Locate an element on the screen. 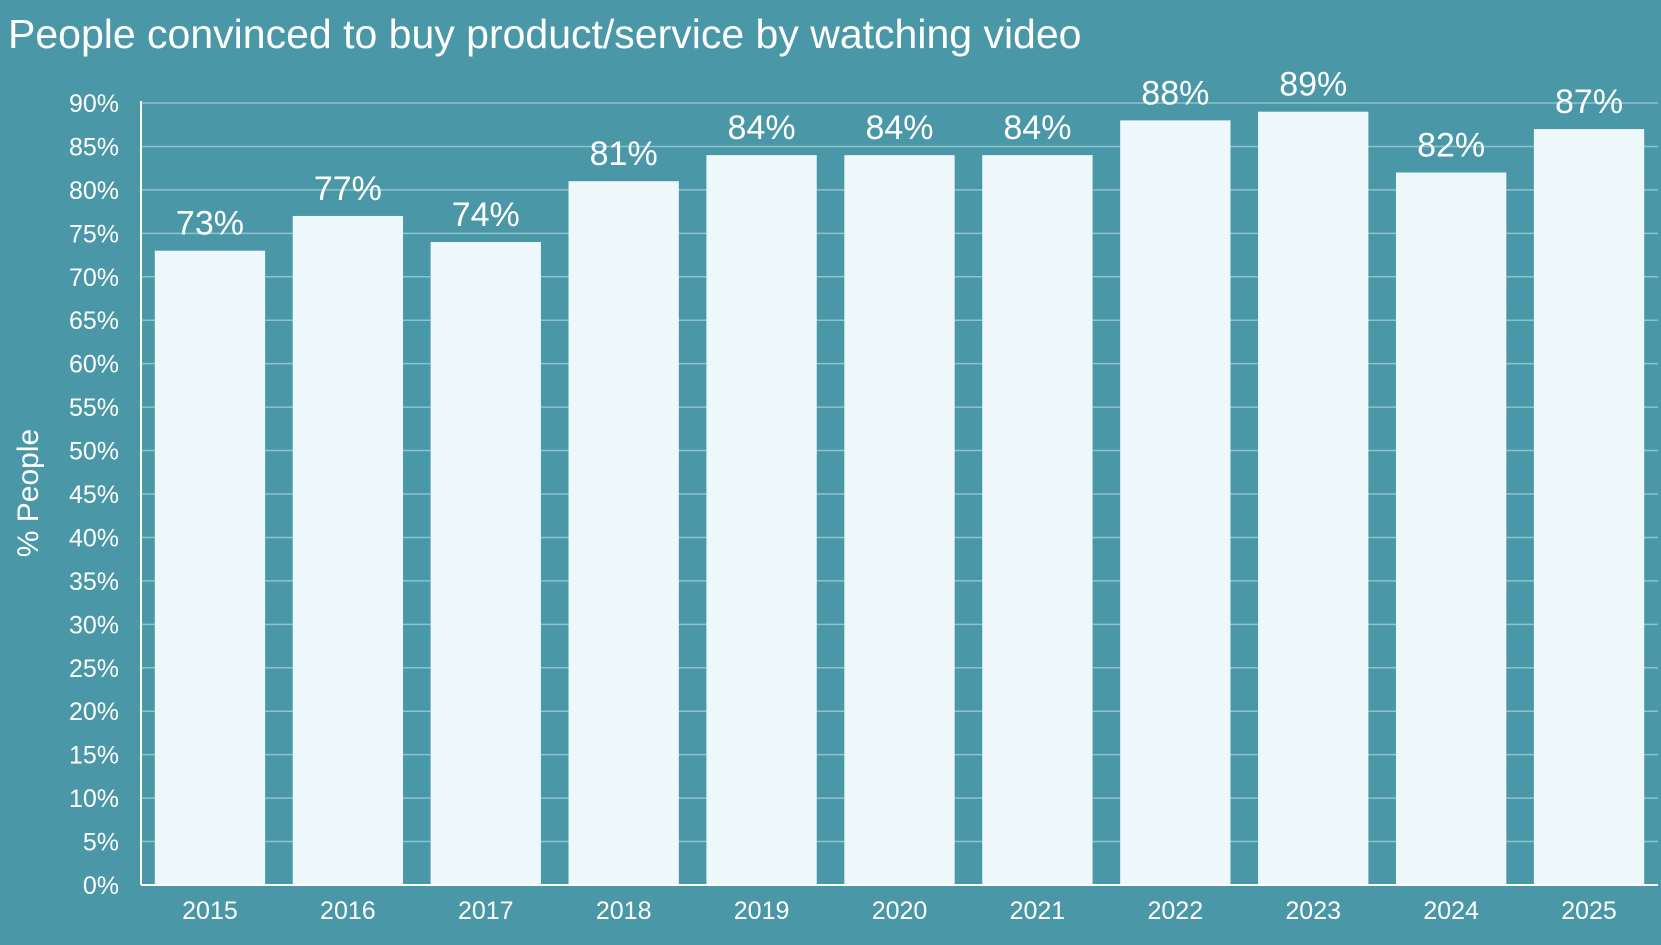 This screenshot has width=1661, height=945. y-tick-label: 20% is located at coordinates (94, 712).